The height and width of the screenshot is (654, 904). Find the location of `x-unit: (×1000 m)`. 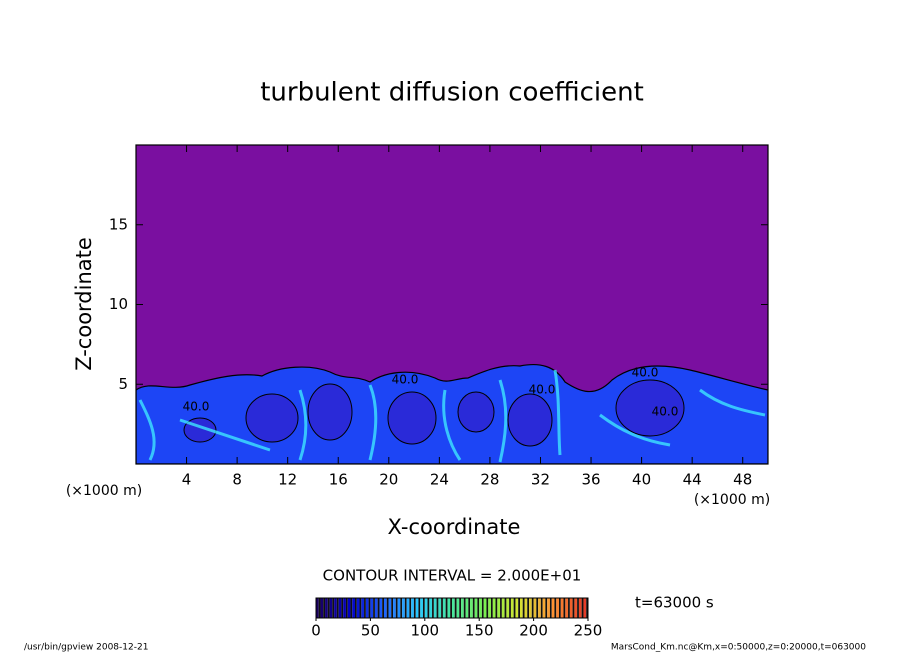

x-unit: (×1000 m) is located at coordinates (732, 500).